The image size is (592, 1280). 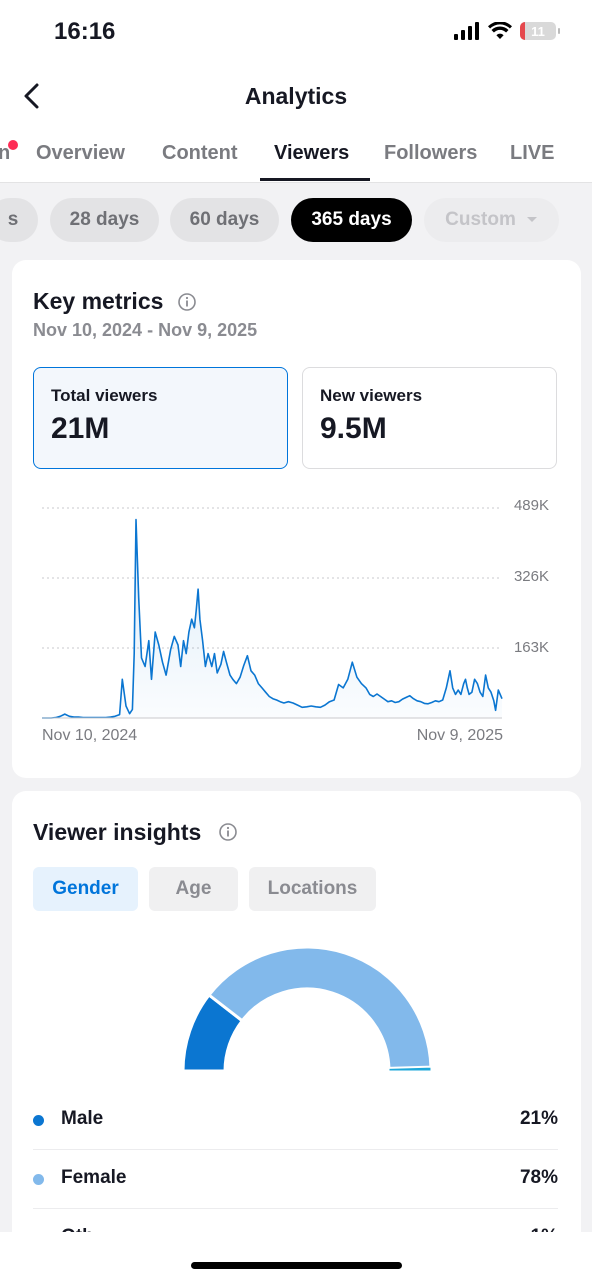 I want to click on date-range-label: Nov 10, 2024 - Nov 9, 2025, so click(x=145, y=330).